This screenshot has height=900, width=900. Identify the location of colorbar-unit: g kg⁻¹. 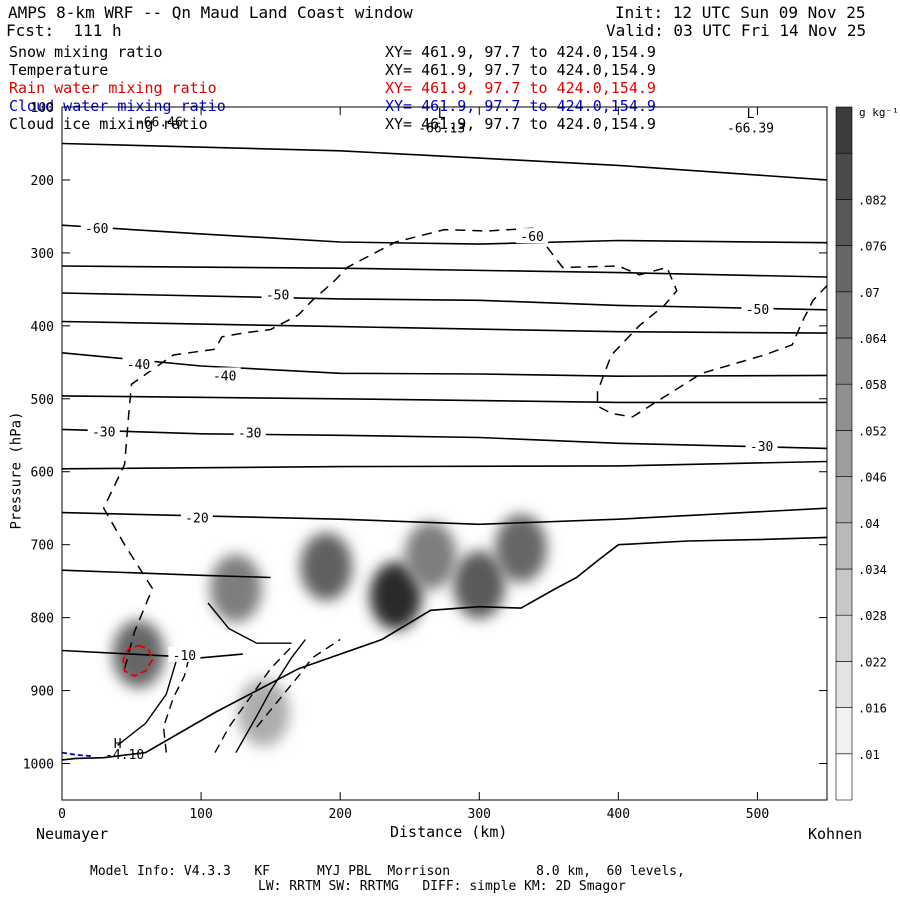
(879, 112).